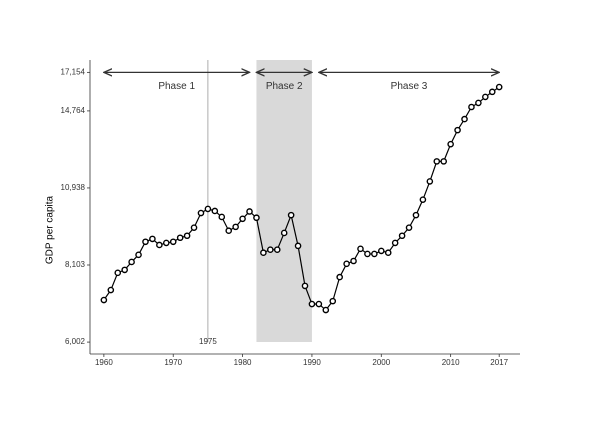 The width and height of the screenshot is (600, 424). What do you see at coordinates (75, 264) in the screenshot?
I see `y-tick-label: 8,103` at bounding box center [75, 264].